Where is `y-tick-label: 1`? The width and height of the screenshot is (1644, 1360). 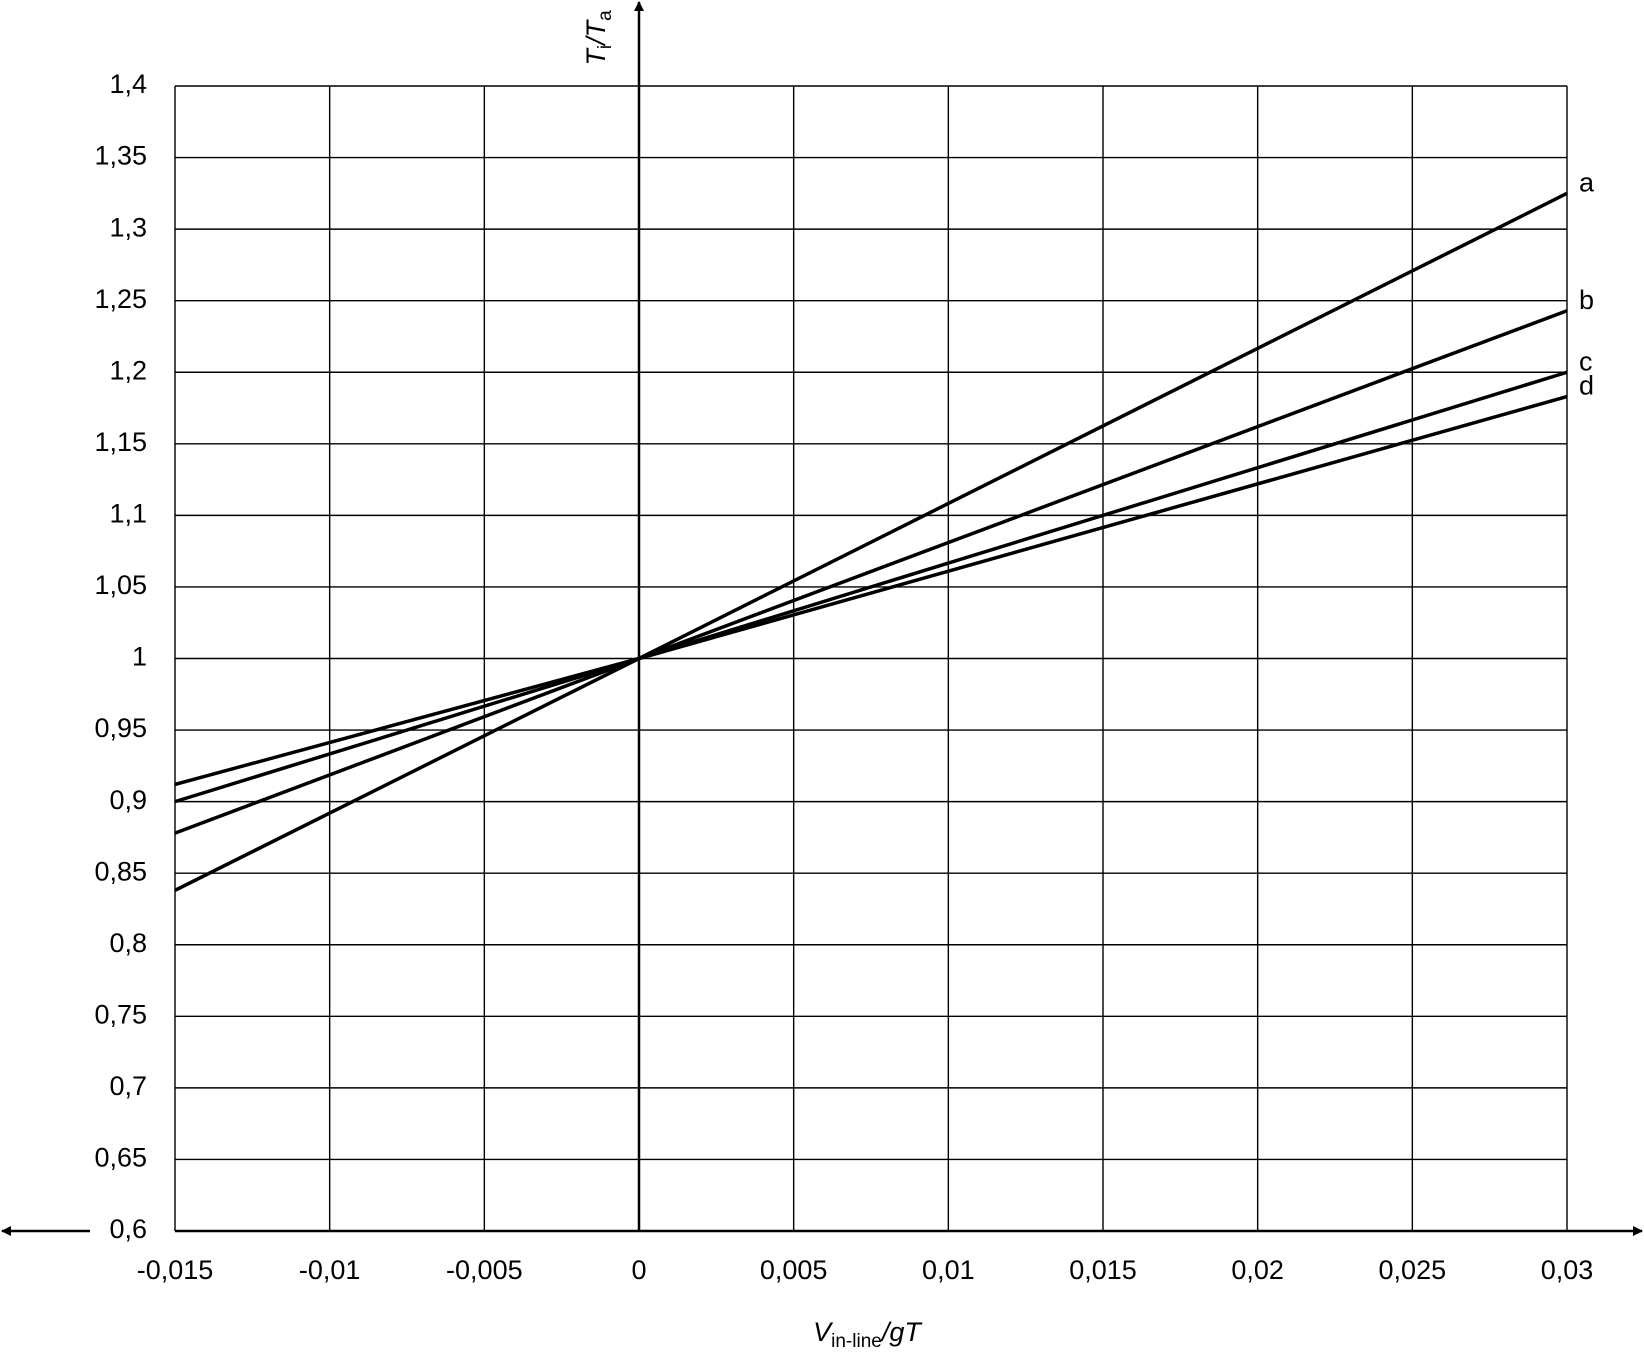 y-tick-label: 1 is located at coordinates (139, 657).